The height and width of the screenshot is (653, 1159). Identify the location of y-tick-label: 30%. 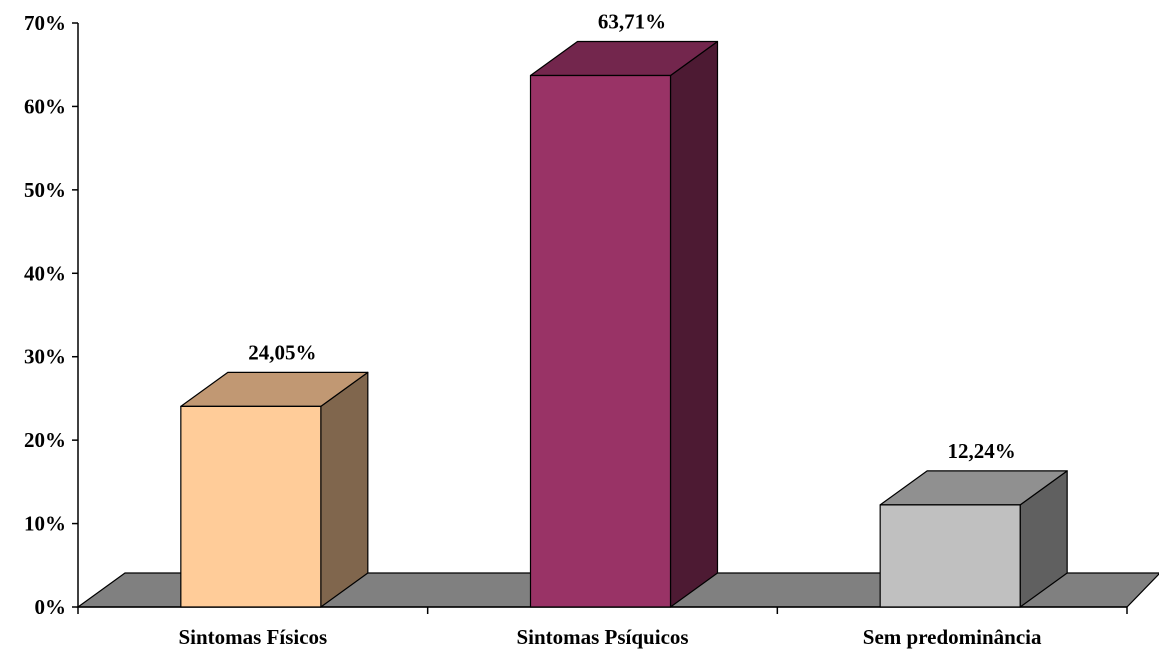
(45, 357).